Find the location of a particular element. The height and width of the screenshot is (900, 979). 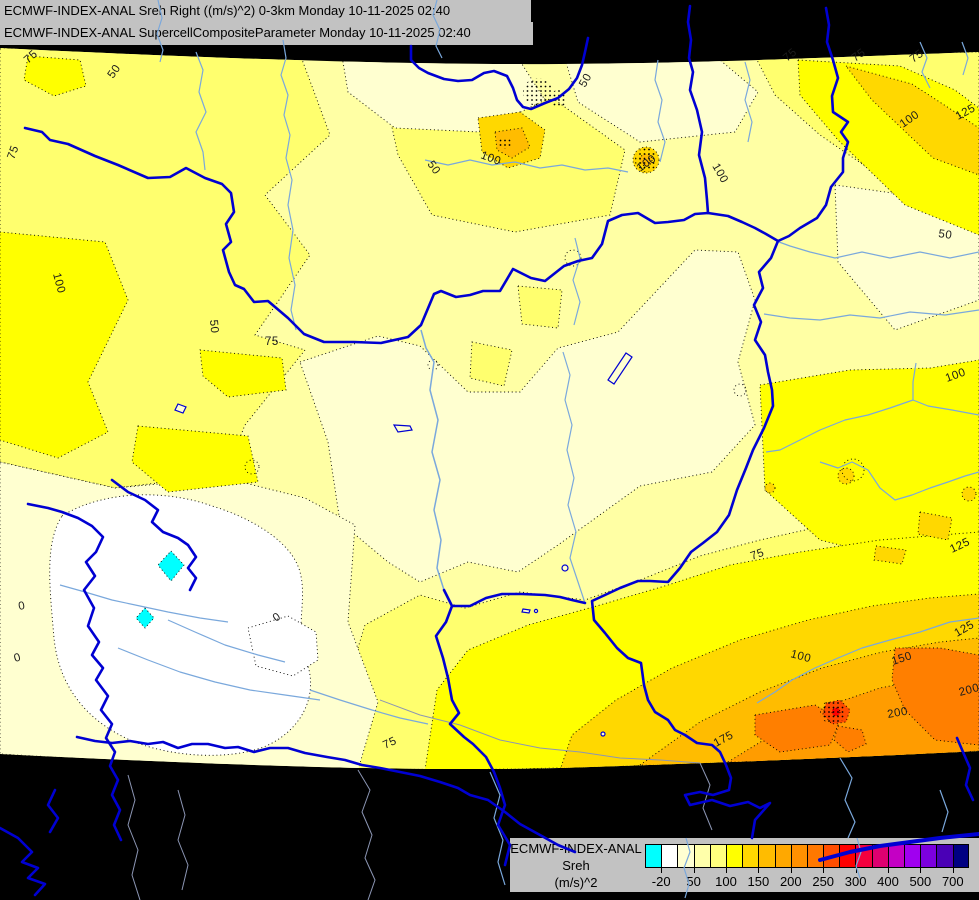

tisza-river is located at coordinates (685, 539).